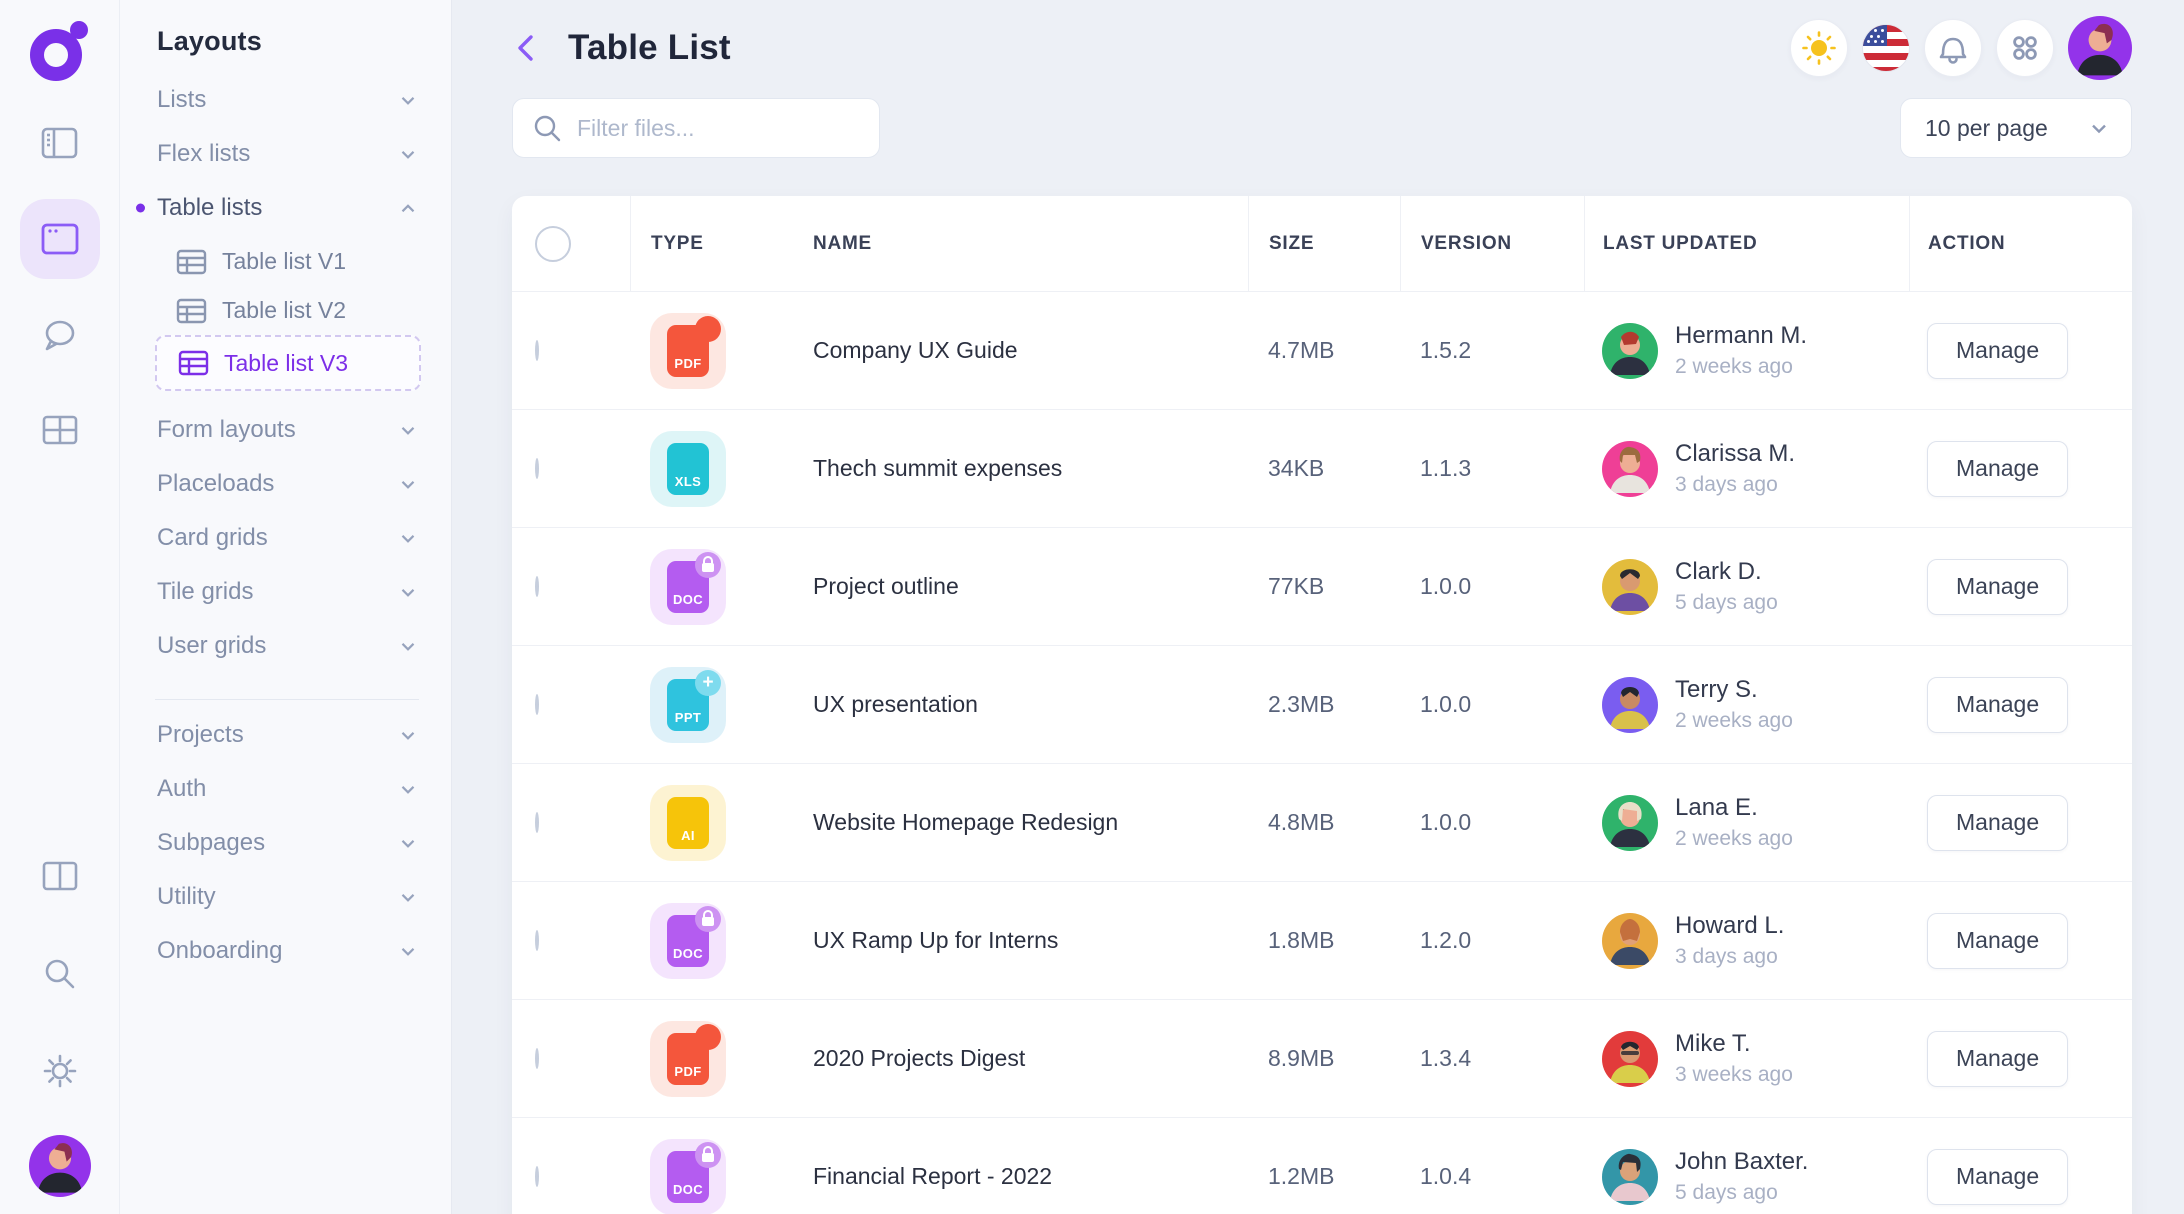 This screenshot has height=1214, width=2184. Describe the element at coordinates (288, 363) in the screenshot. I see `sidebar-item-table-list-v3-active: Table list V3` at that location.